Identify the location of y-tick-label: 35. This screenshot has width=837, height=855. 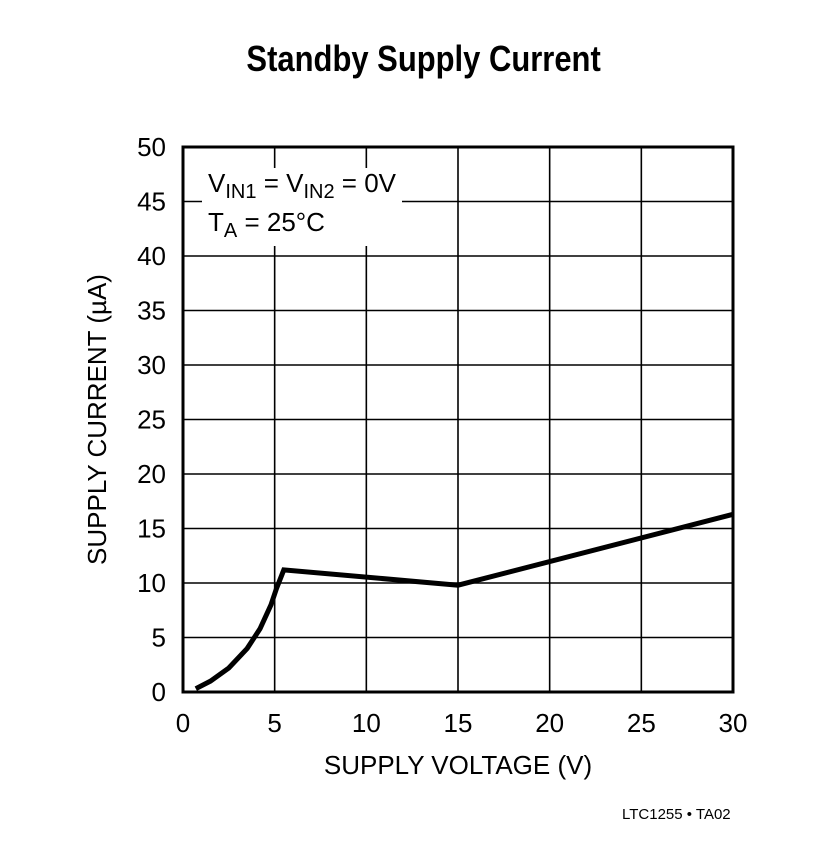
(151, 311).